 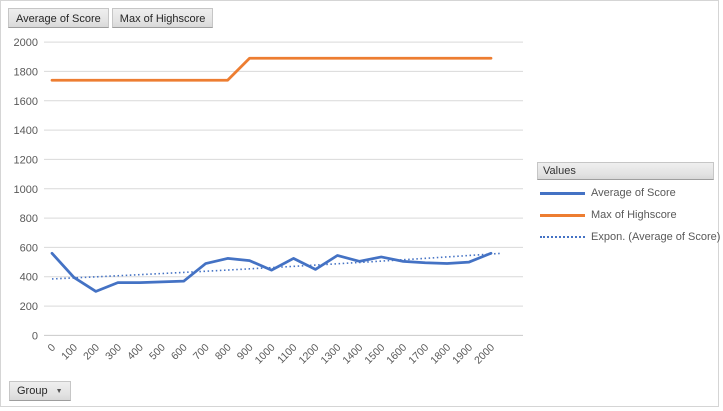 What do you see at coordinates (59, 391) in the screenshot?
I see `dropdown-arrow-icon: ▼` at bounding box center [59, 391].